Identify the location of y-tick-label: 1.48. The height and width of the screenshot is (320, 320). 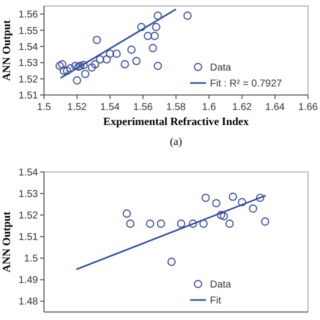
(28, 302).